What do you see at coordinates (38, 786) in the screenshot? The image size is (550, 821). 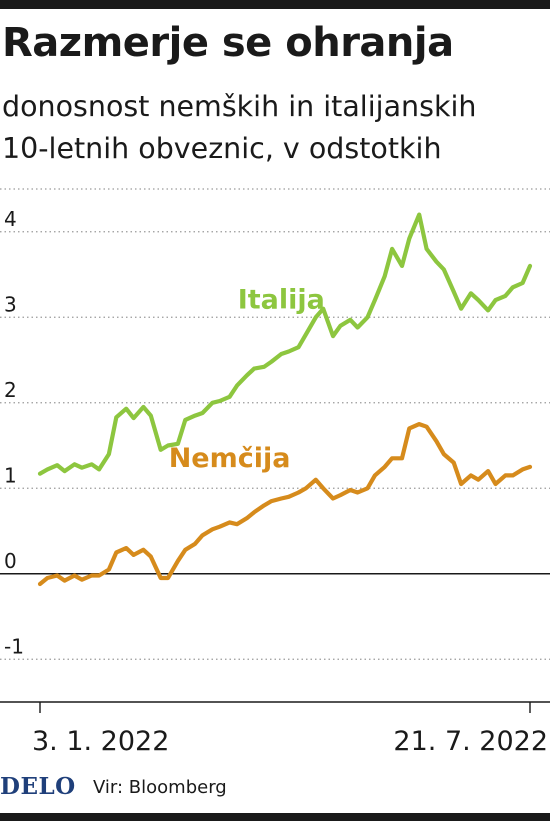 I see `delo-logo: DELO` at bounding box center [38, 786].